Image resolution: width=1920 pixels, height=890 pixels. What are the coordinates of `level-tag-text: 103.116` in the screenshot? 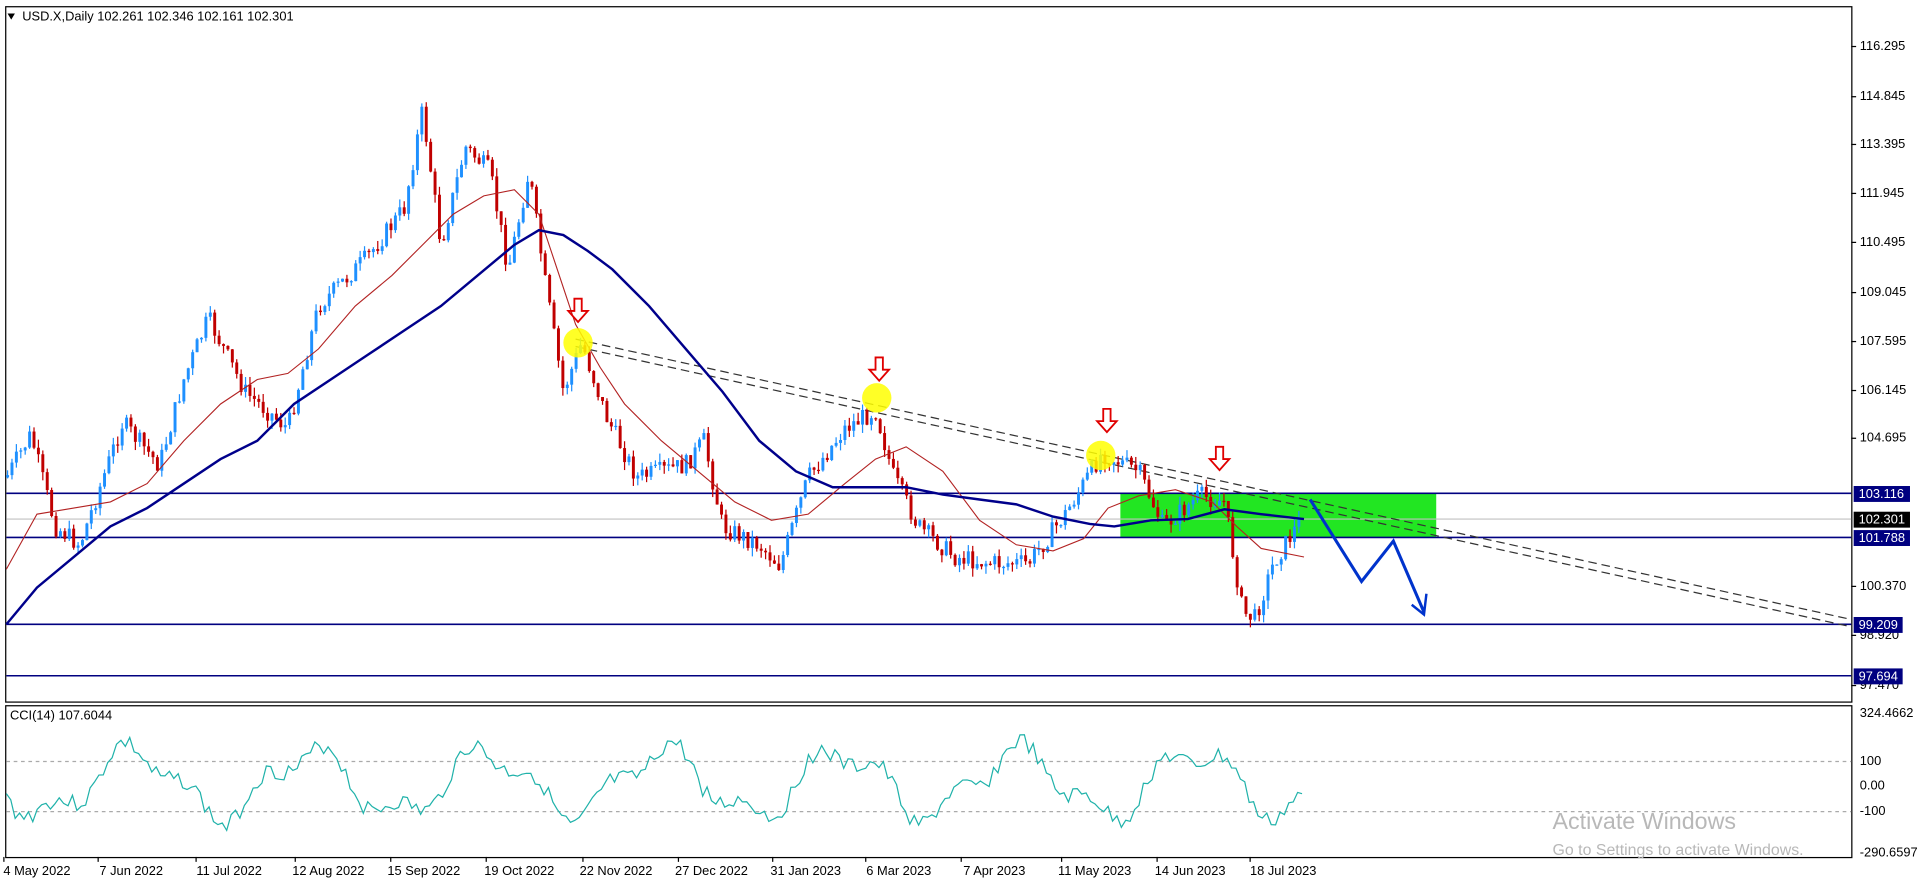 It's located at (1881, 493).